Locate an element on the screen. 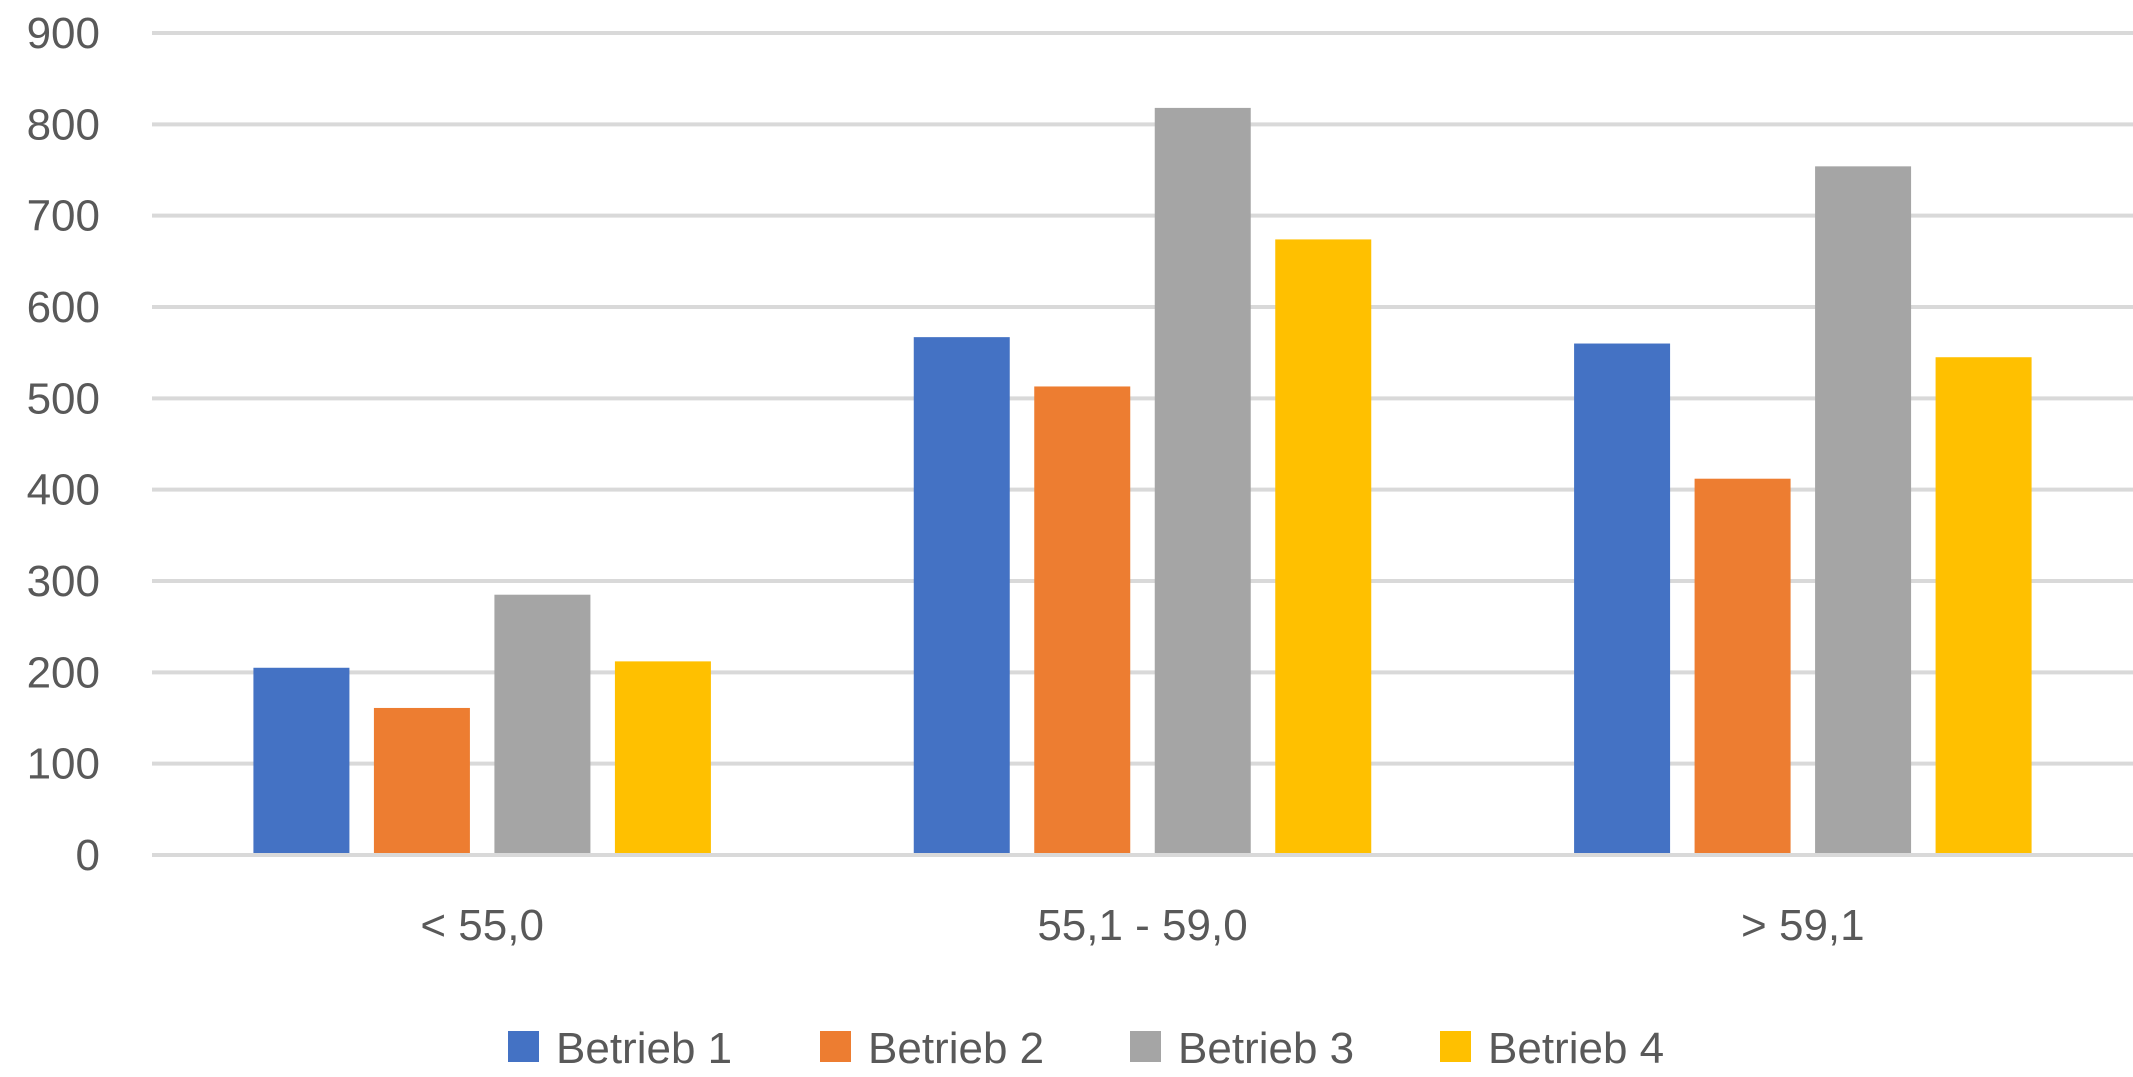 The height and width of the screenshot is (1077, 2133). y-tick-label: 900 is located at coordinates (63, 33).